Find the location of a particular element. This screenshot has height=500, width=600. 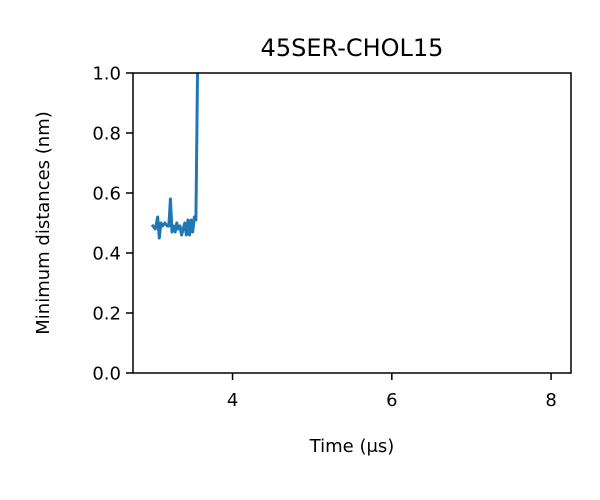

y-tick-label: 1.0 is located at coordinates (106, 74).